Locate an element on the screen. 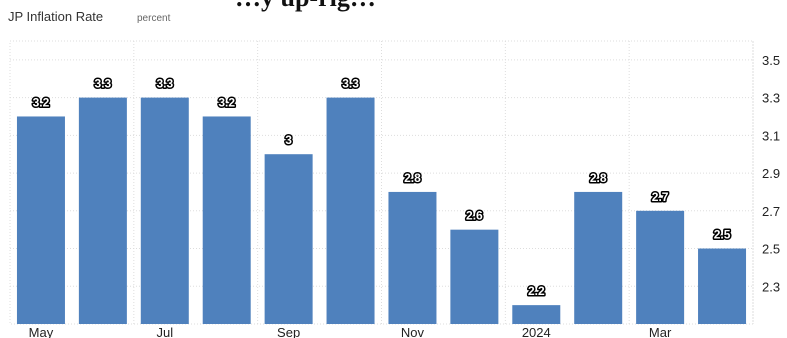 This screenshot has width=787, height=338. y-tick-label: 3.5 is located at coordinates (771, 60).